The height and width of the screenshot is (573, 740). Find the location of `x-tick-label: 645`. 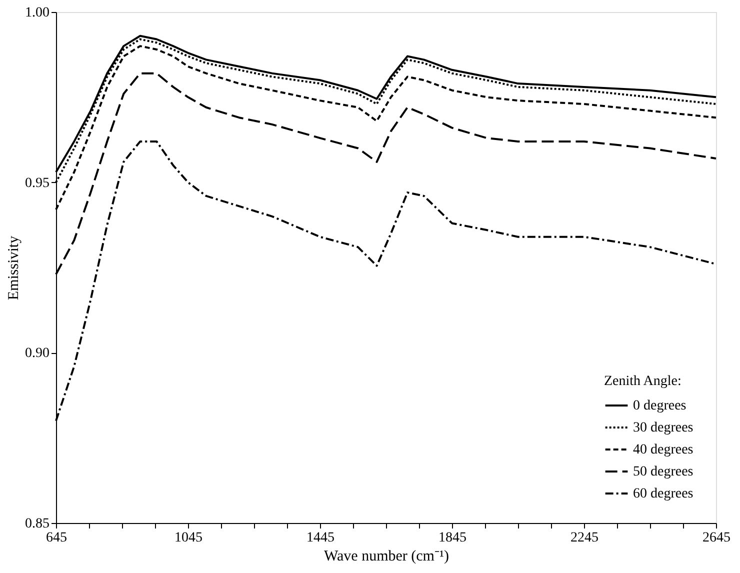

x-tick-label: 645 is located at coordinates (56, 538).